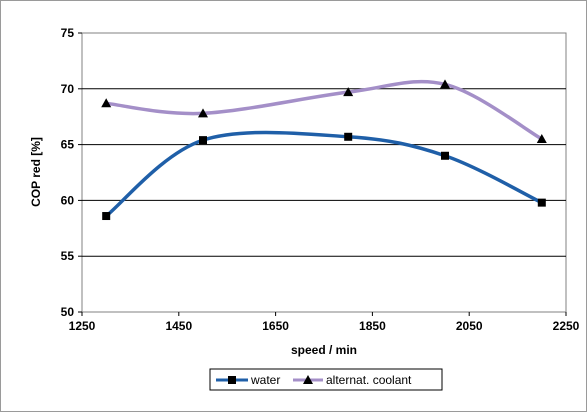 This screenshot has height=412, width=587. What do you see at coordinates (469, 326) in the screenshot?
I see `x-tick-label: 2050` at bounding box center [469, 326].